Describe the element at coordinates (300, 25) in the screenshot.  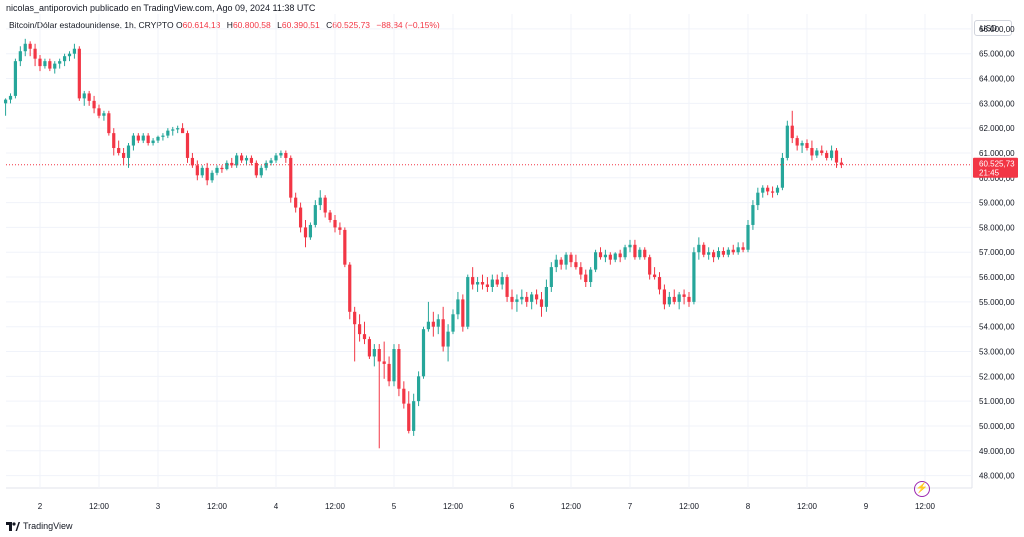
I see `low-value: 60.390,51` at that location.